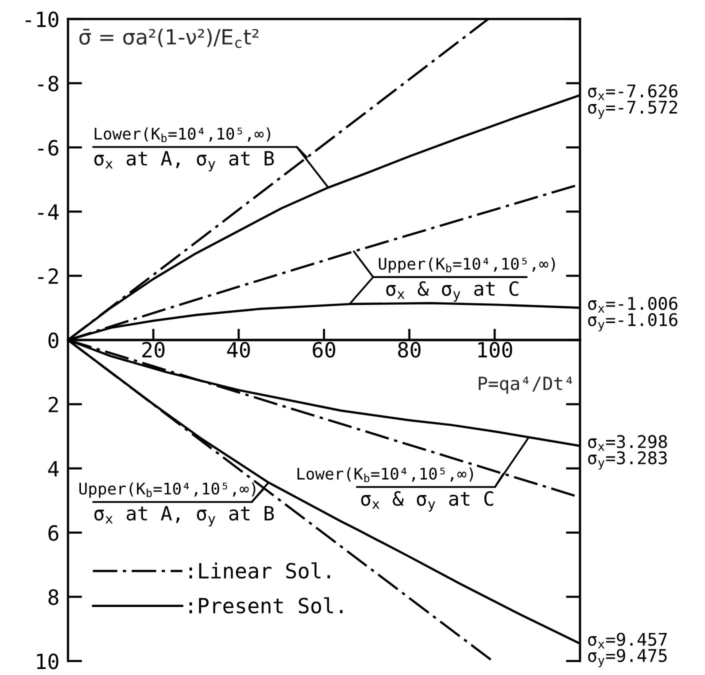 This screenshot has width=705, height=675. Describe the element at coordinates (409, 350) in the screenshot. I see `x-tick-label: 80` at that location.